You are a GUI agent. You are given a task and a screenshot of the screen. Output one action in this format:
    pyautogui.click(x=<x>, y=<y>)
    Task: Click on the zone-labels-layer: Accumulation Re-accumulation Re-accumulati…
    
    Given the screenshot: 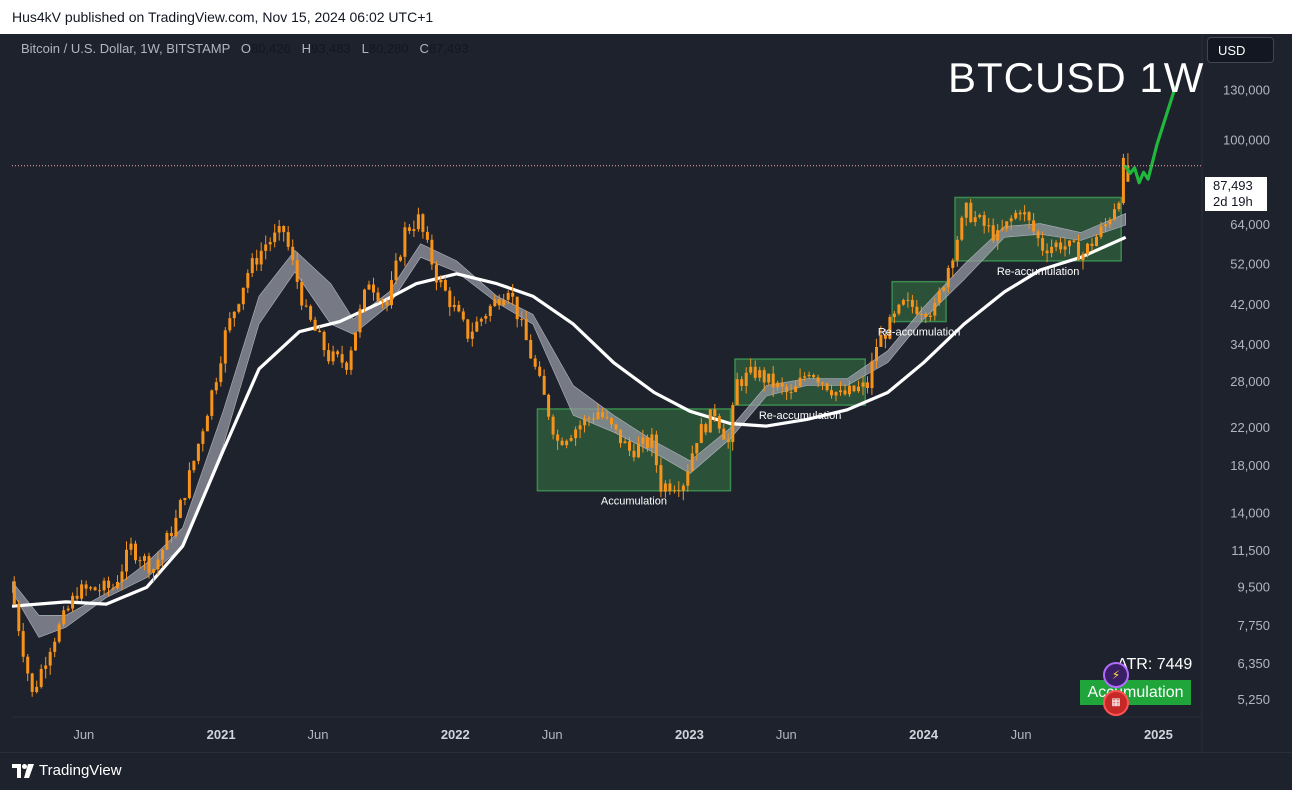 What is the action you would take?
    pyautogui.click(x=840, y=387)
    